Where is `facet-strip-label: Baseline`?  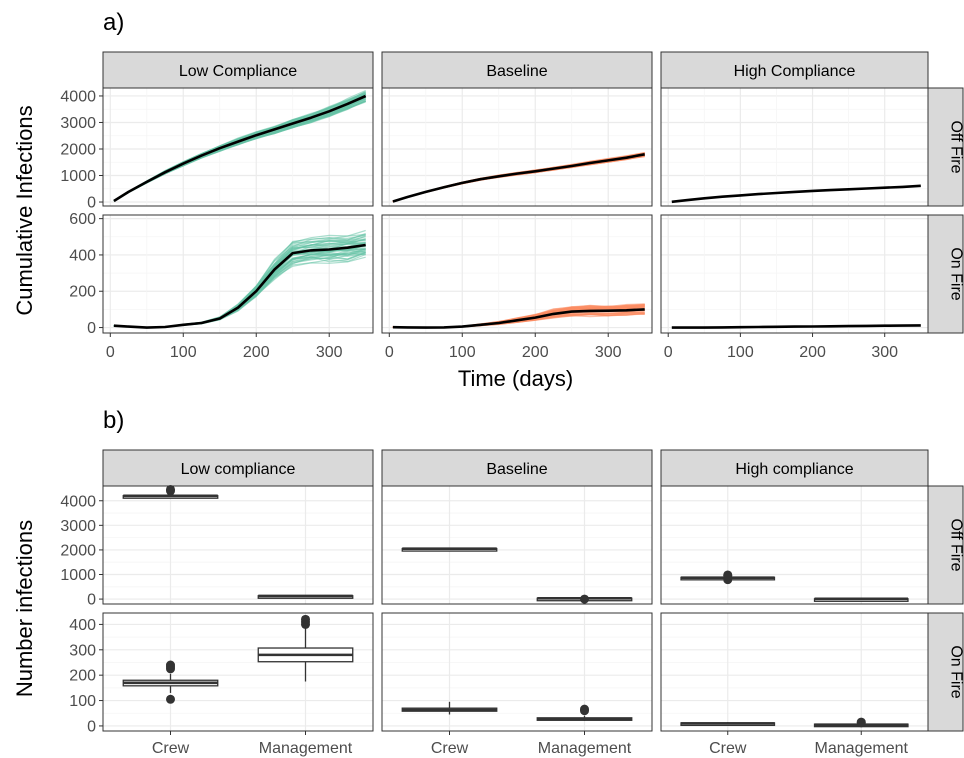 facet-strip-label: Baseline is located at coordinates (516, 71).